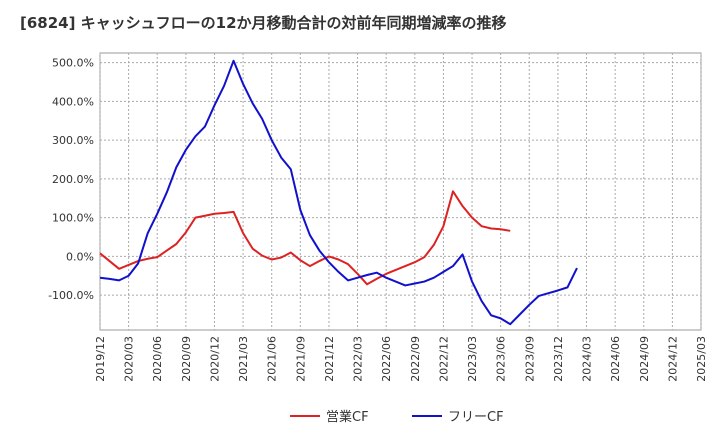  What do you see at coordinates (305, 238) in the screenshot?
I see `series-line-operating-cf` at bounding box center [305, 238].